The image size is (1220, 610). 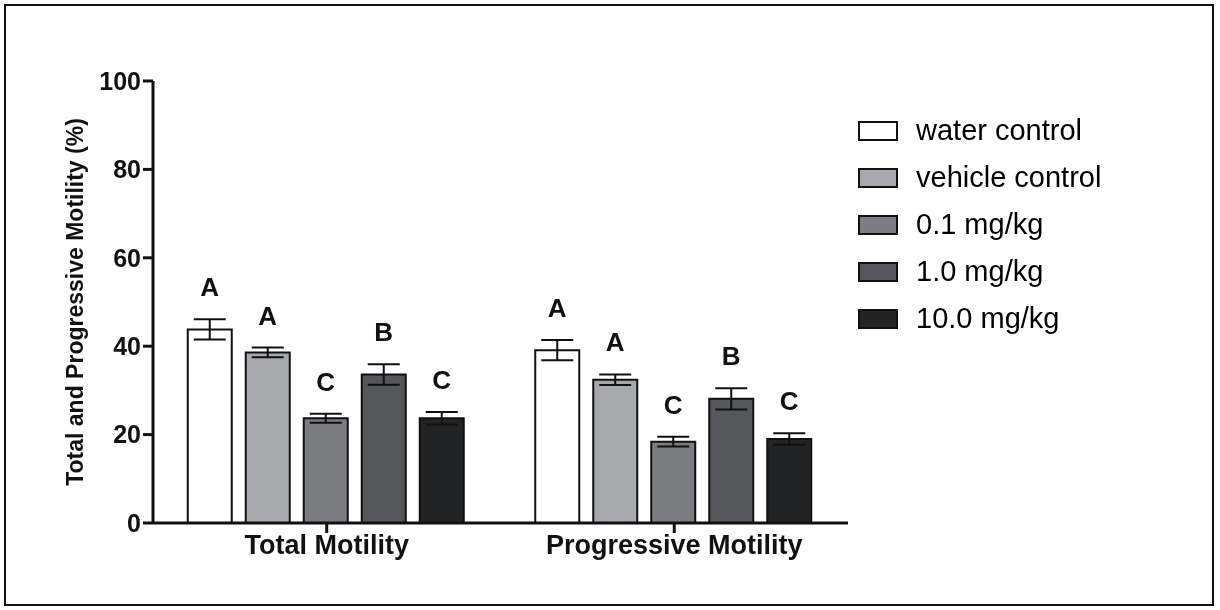 What do you see at coordinates (674, 545) in the screenshot?
I see `x-tick-label: Progressive Motility` at bounding box center [674, 545].